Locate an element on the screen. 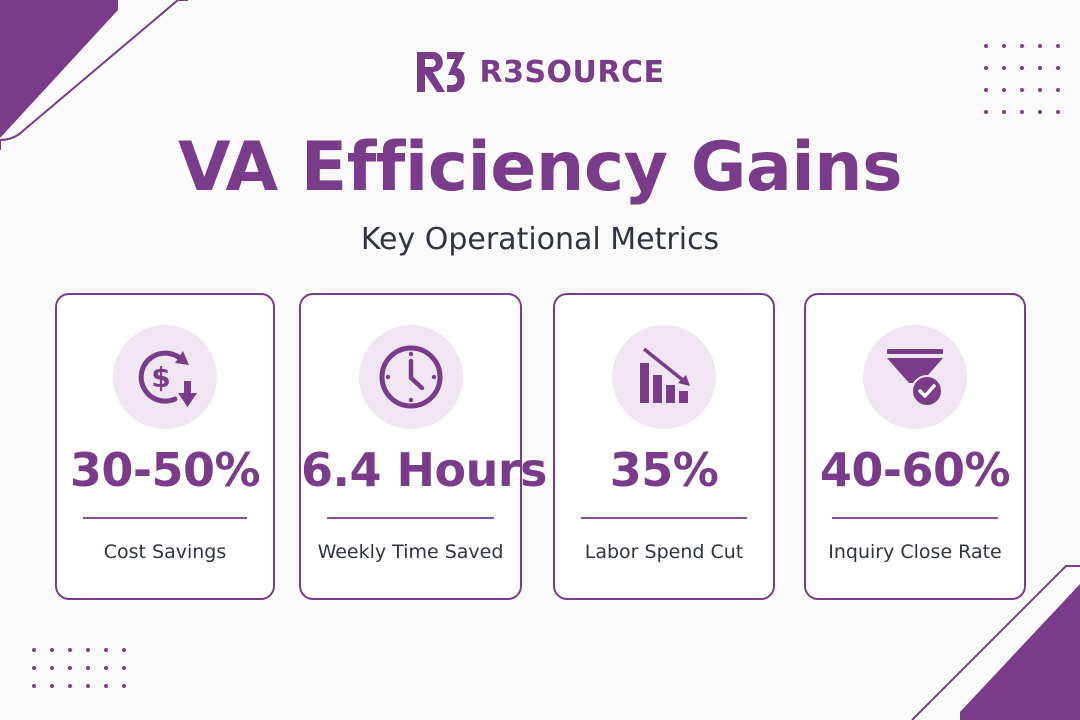 The image size is (1080, 720). dot-grid-top-right is located at coordinates (1022, 79).